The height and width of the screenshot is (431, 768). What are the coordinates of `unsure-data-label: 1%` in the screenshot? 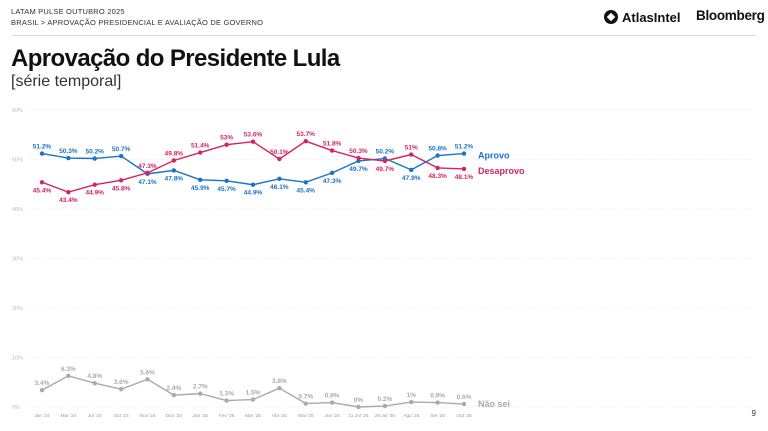 It's located at (412, 395).